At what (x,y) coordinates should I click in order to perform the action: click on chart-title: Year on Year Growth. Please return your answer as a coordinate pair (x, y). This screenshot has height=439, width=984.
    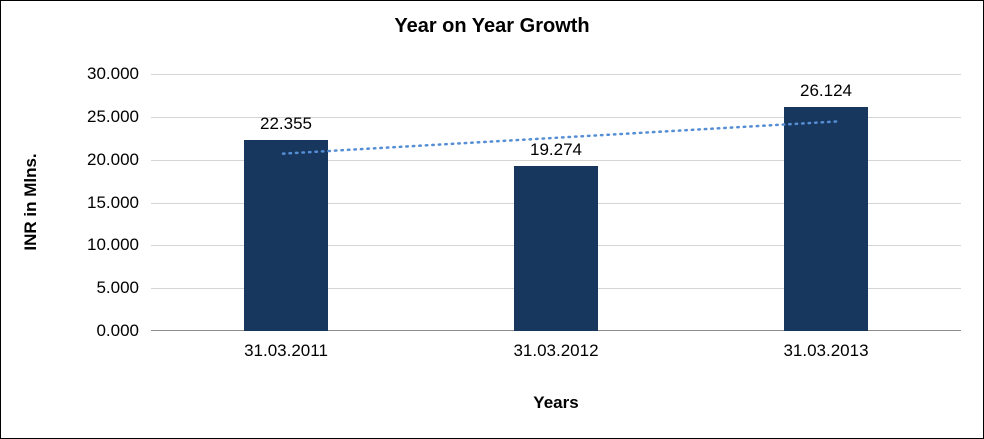
    Looking at the image, I should click on (492, 26).